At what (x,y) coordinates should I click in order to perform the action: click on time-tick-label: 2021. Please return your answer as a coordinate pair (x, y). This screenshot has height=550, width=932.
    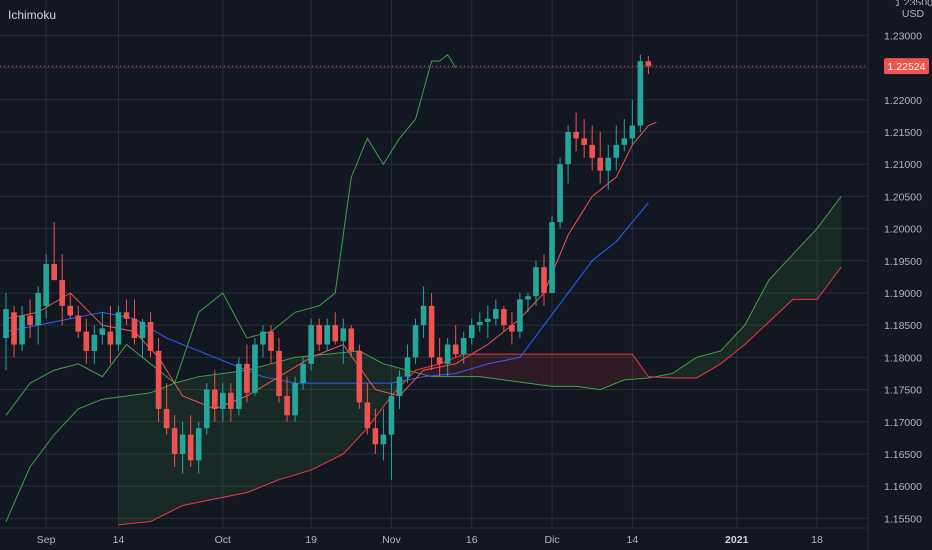
    Looking at the image, I should click on (737, 540).